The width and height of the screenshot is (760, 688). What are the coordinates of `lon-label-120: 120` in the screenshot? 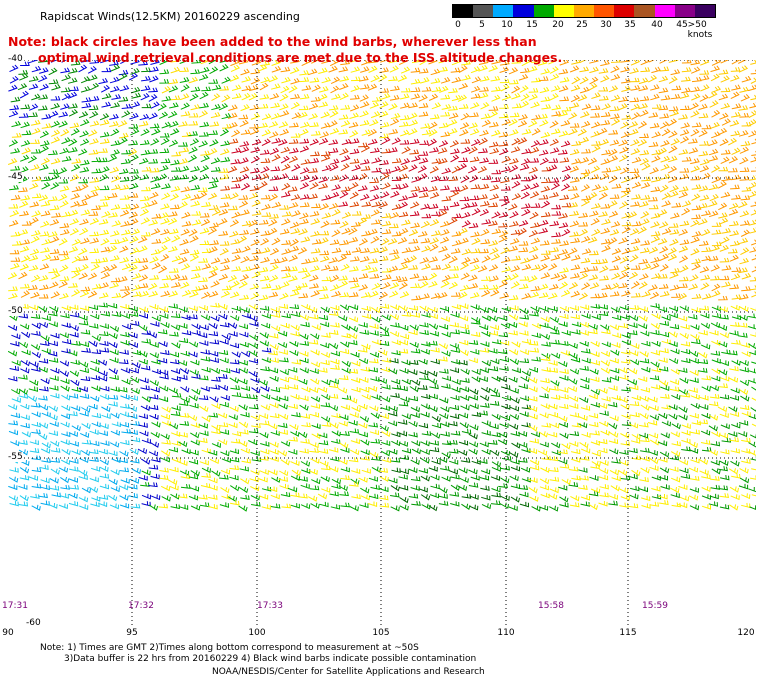 It's located at (746, 633).